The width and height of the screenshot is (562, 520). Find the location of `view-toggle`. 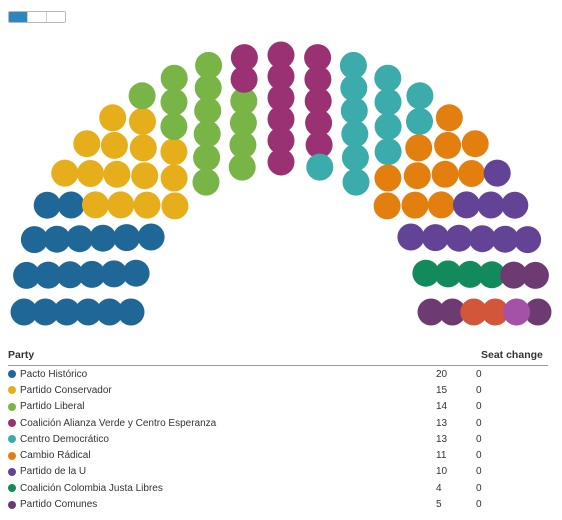

view-toggle is located at coordinates (37, 17).